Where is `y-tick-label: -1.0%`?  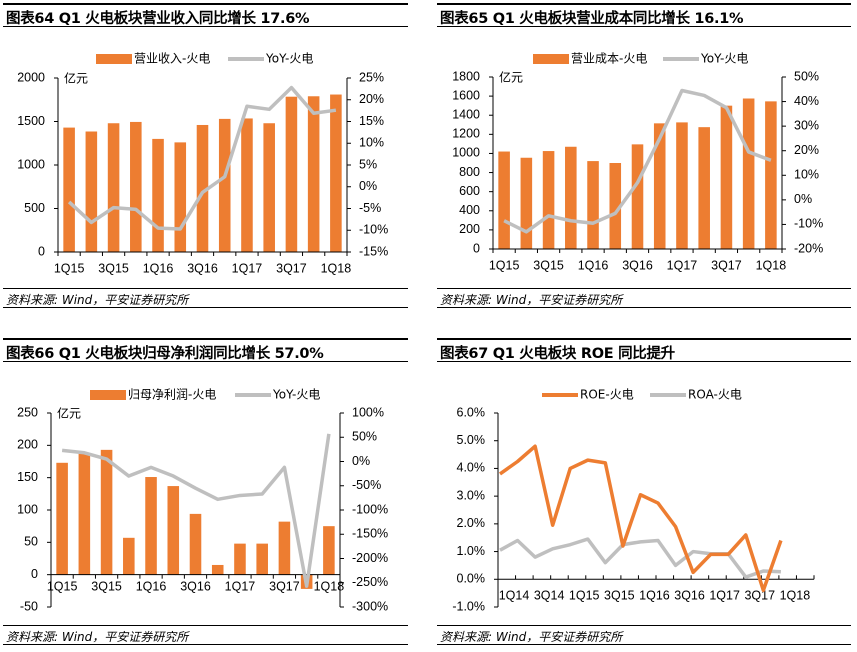
y-tick-label: -1.0% is located at coordinates (468, 606).